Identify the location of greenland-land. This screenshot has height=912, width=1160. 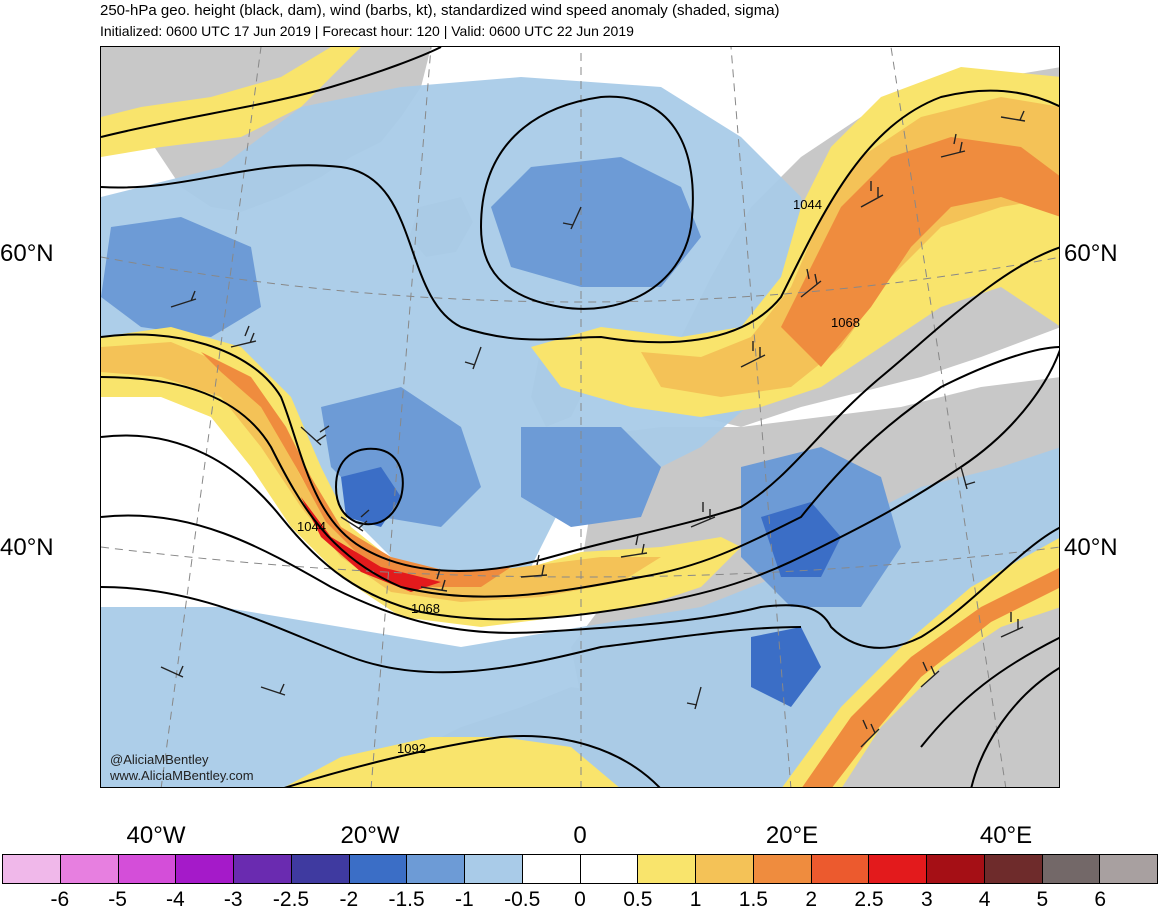
(266, 129).